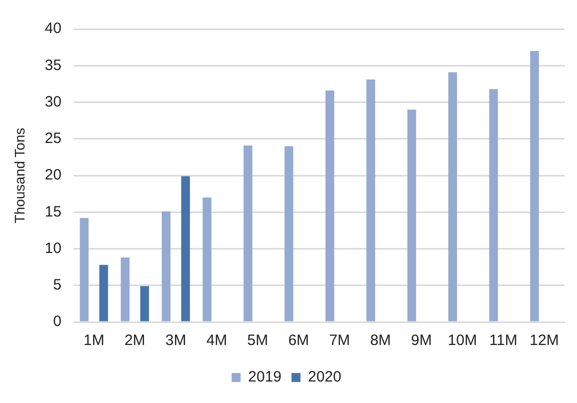  What do you see at coordinates (257, 341) in the screenshot?
I see `x-tick-label: 5M` at bounding box center [257, 341].